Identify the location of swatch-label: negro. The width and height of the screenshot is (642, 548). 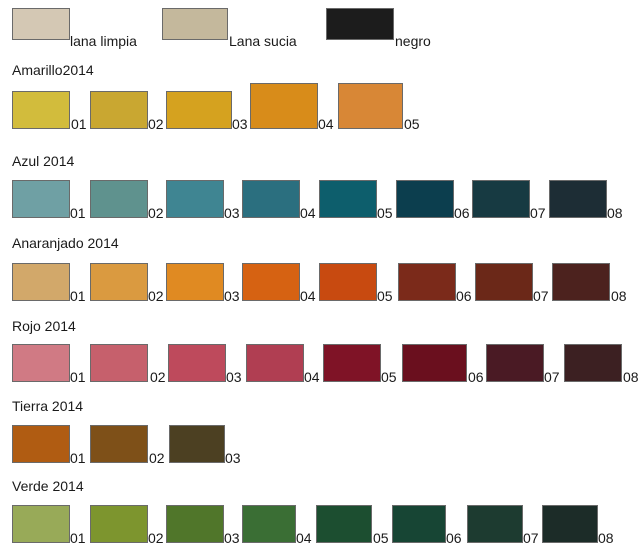
(413, 41).